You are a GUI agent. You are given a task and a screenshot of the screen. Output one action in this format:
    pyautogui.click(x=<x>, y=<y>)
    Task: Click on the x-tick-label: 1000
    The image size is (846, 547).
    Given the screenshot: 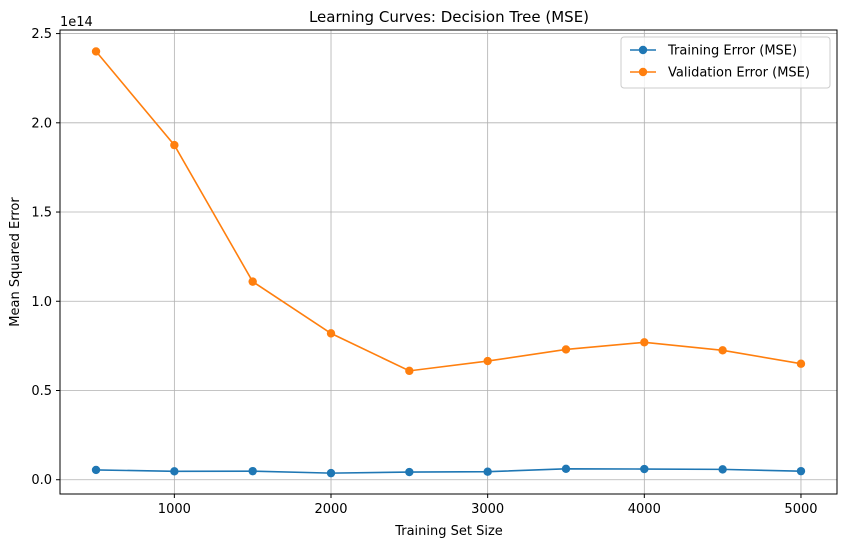 What is the action you would take?
    pyautogui.click(x=174, y=509)
    